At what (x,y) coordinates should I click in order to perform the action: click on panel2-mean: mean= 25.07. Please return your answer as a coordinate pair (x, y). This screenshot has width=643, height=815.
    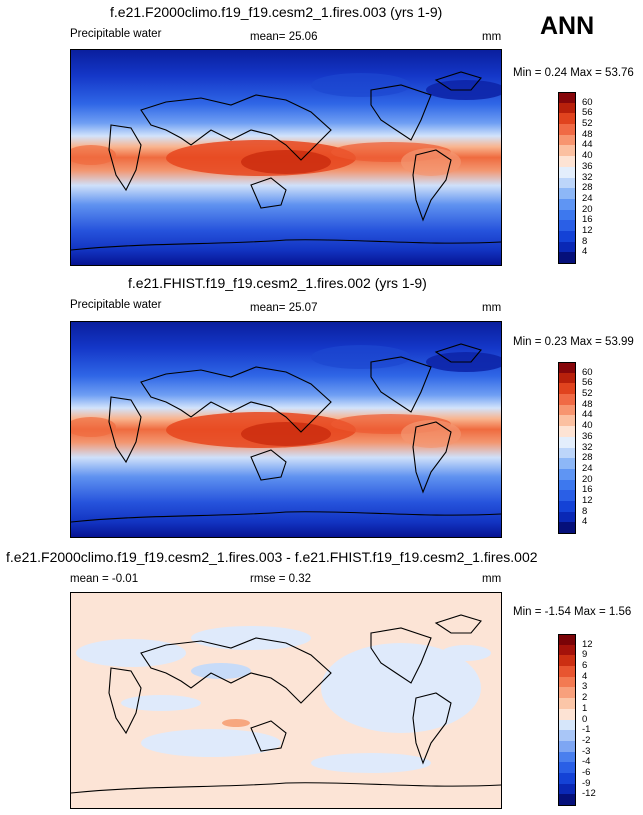
    Looking at the image, I should click on (283, 308).